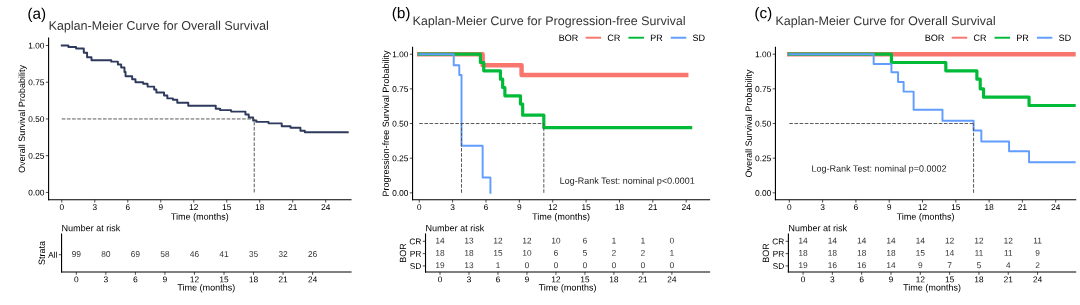 Image resolution: width=1080 pixels, height=305 pixels. I want to click on data-label: 58, so click(165, 254).